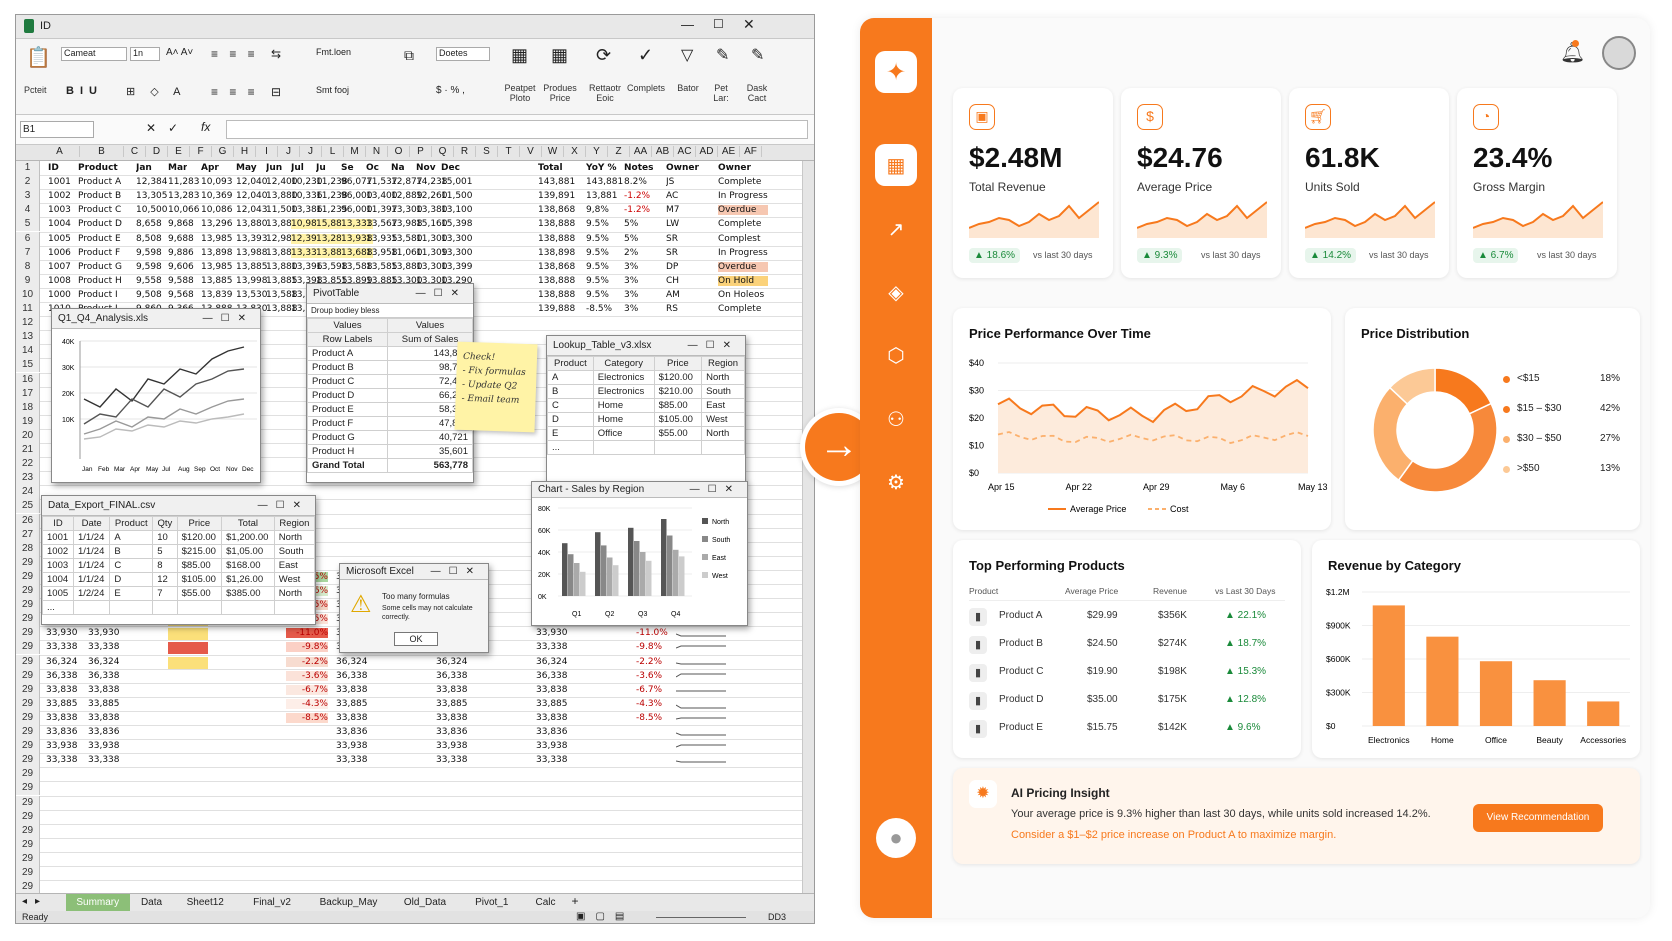  Describe the element at coordinates (28, 450) in the screenshot. I see `row-header: 21` at that location.